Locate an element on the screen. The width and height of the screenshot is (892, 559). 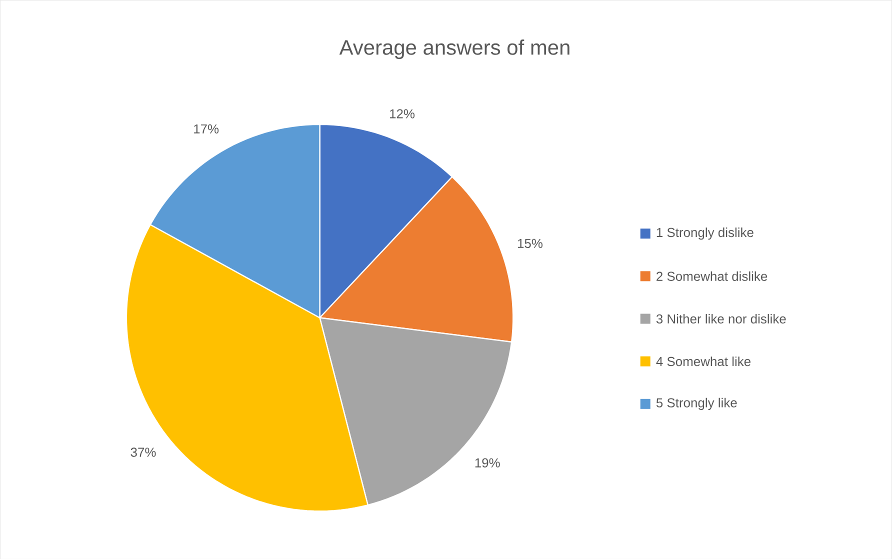
legend-label: 2 Somewhat dislike is located at coordinates (712, 276).